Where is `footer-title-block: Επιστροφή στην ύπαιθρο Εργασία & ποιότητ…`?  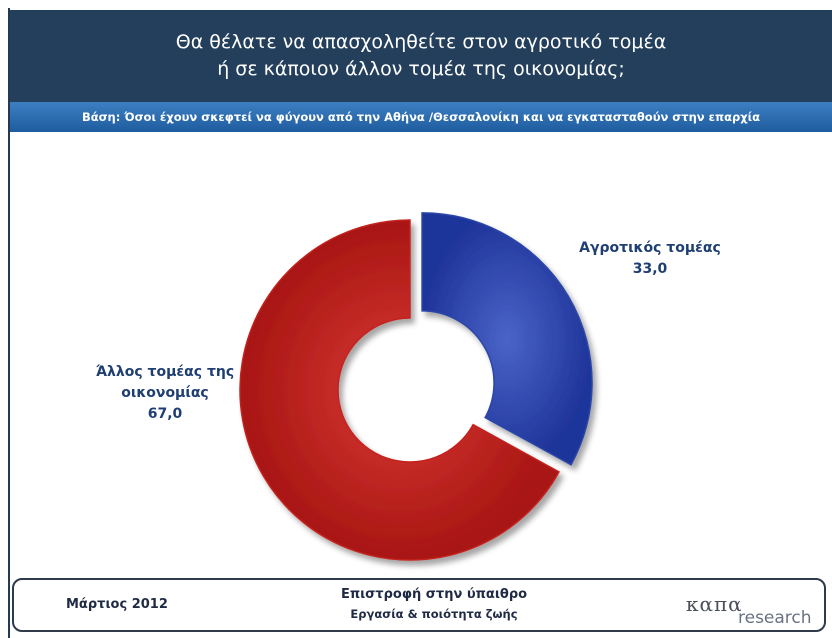
footer-title-block: Επιστροφή στην ύπαιθρο Εργασία & ποιότητ… is located at coordinates (434, 604).